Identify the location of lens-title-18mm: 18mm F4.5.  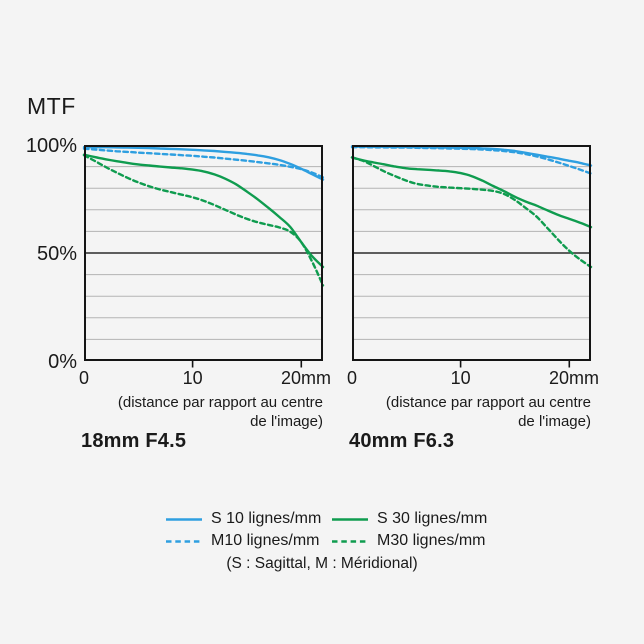
(134, 441).